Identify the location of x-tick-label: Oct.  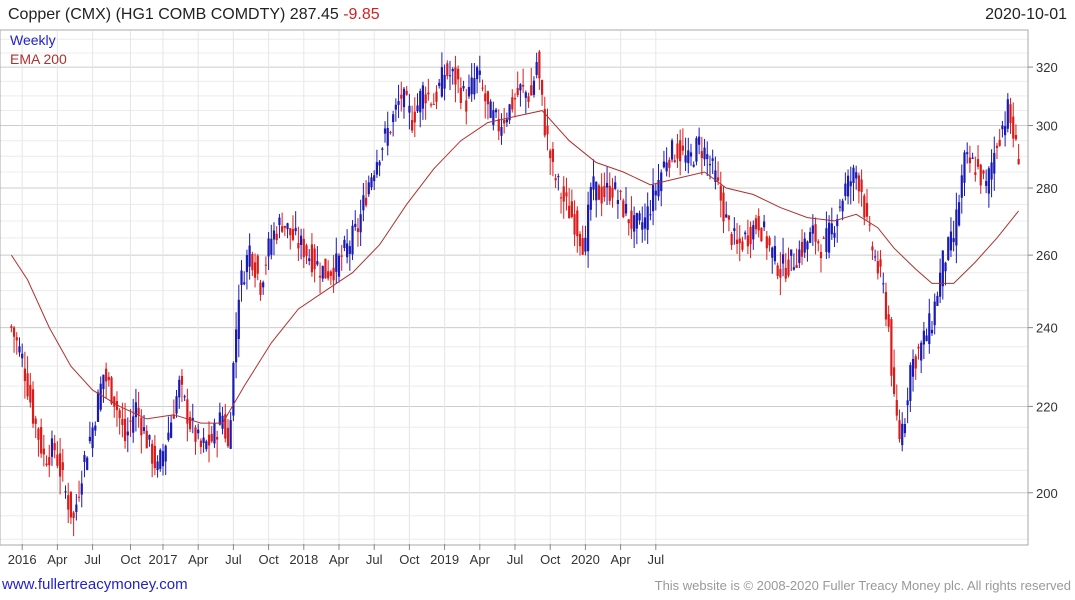
(409, 559).